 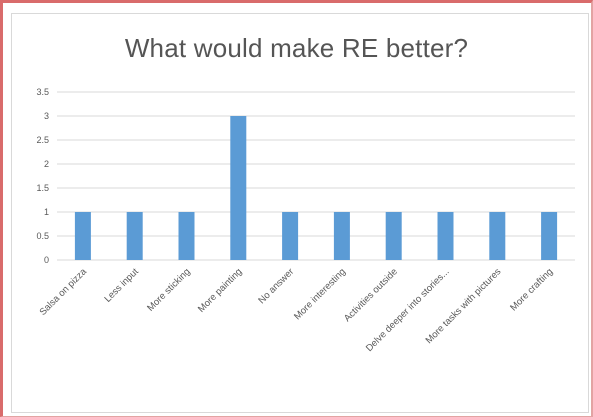 What do you see at coordinates (276, 286) in the screenshot?
I see `x-category-label: No answer` at bounding box center [276, 286].